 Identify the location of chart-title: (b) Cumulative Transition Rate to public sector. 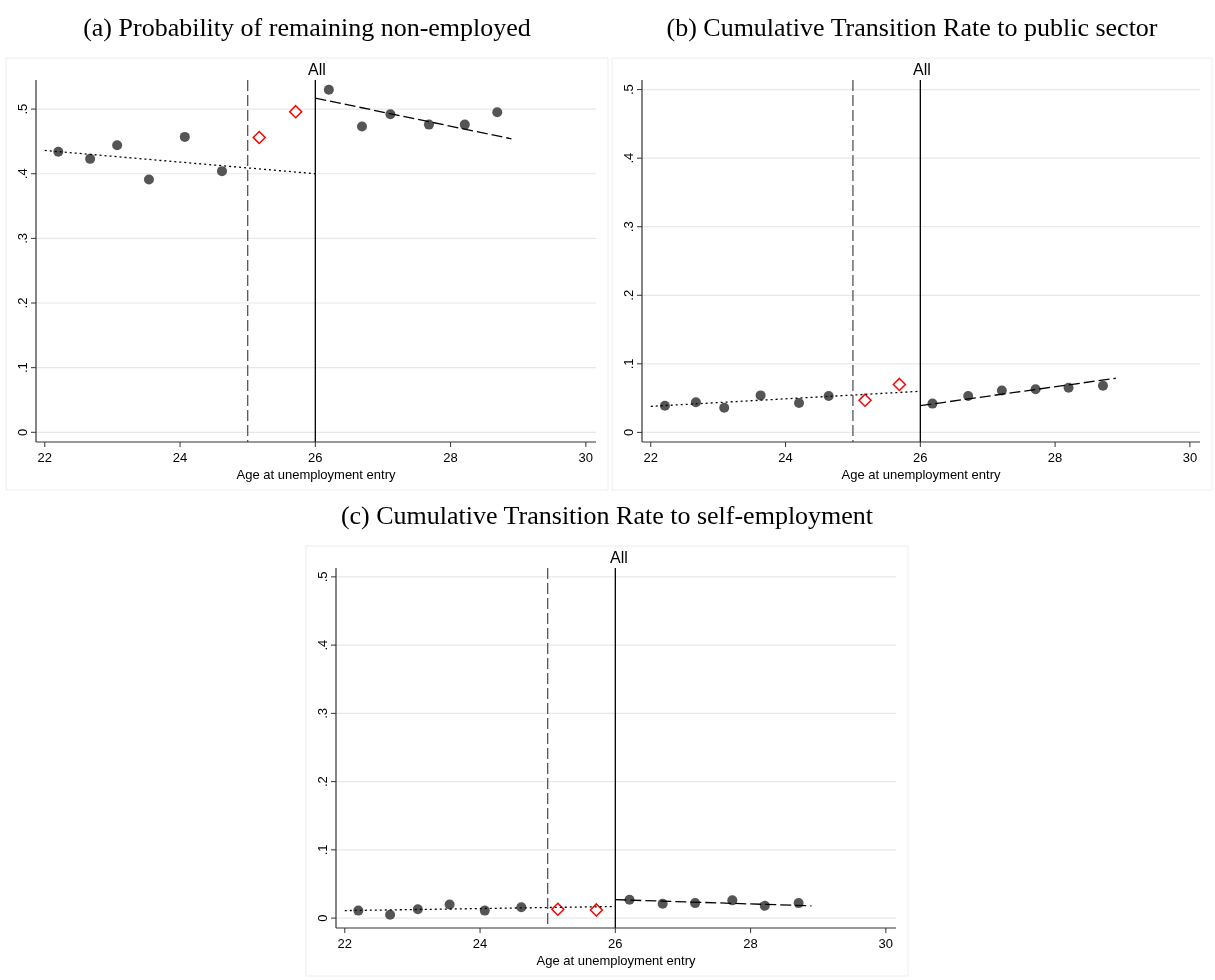
(912, 27).